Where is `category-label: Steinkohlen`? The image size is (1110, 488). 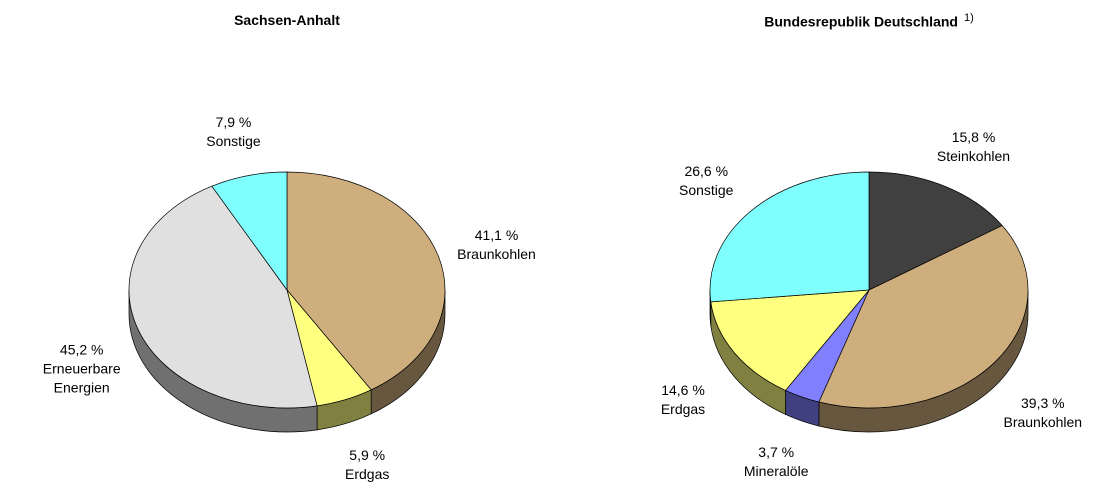 category-label: Steinkohlen is located at coordinates (973, 155).